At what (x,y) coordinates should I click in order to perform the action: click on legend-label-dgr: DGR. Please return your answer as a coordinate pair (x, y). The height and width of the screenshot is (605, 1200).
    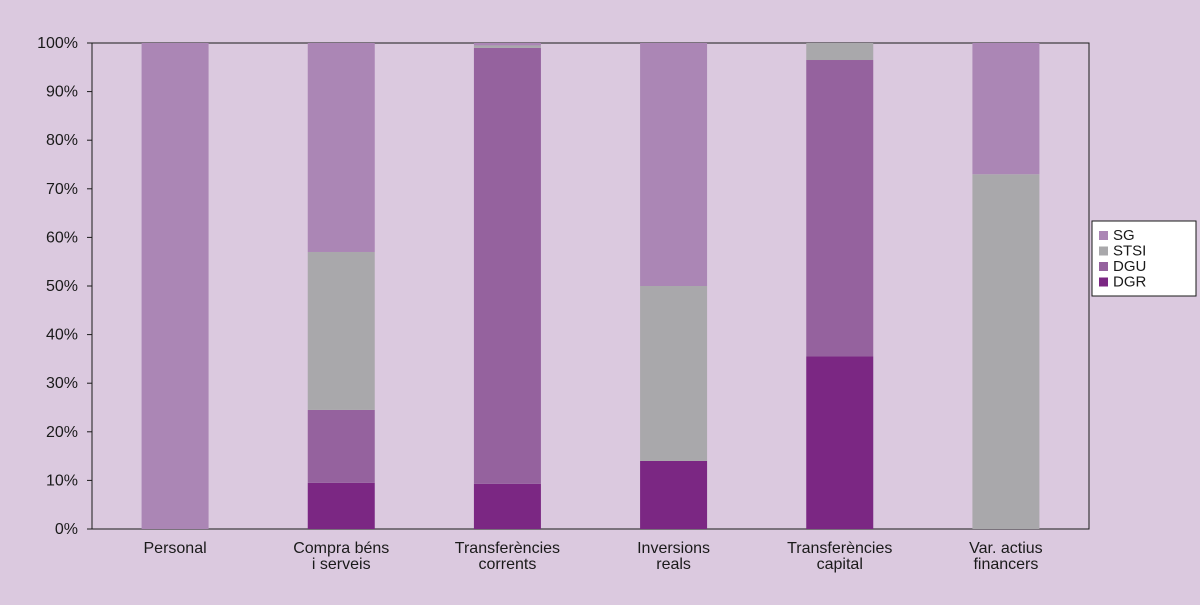
    Looking at the image, I should click on (1130, 282).